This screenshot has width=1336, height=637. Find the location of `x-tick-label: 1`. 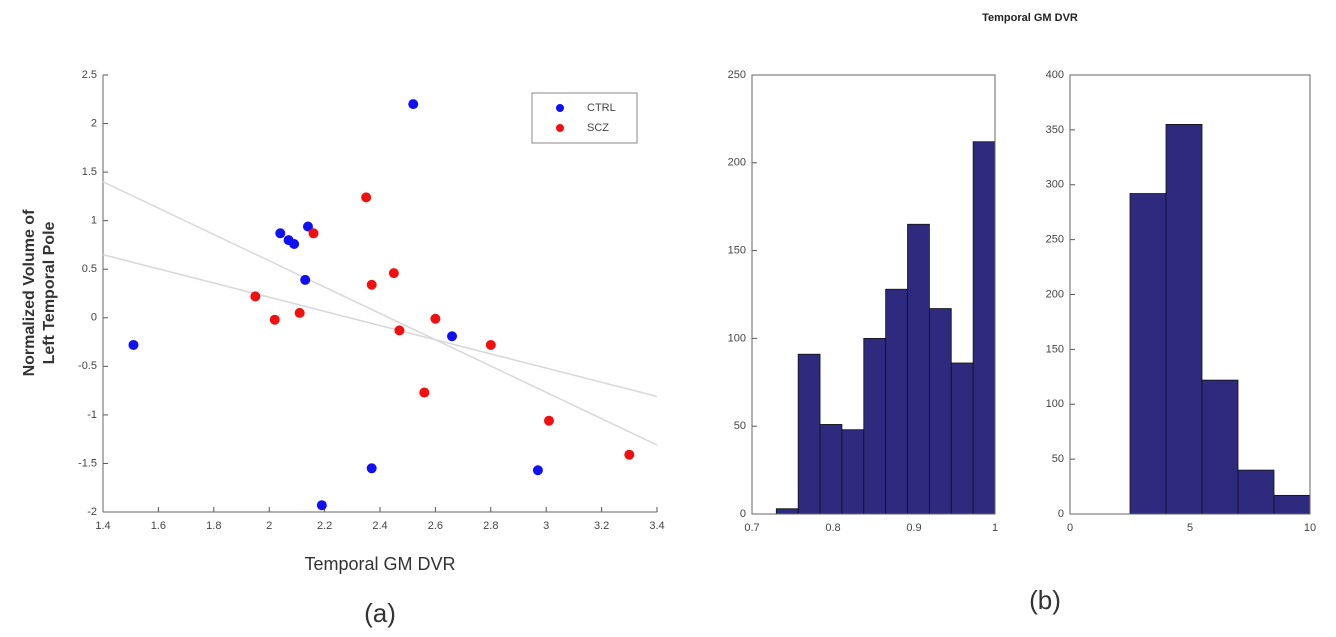

x-tick-label: 1 is located at coordinates (995, 528).